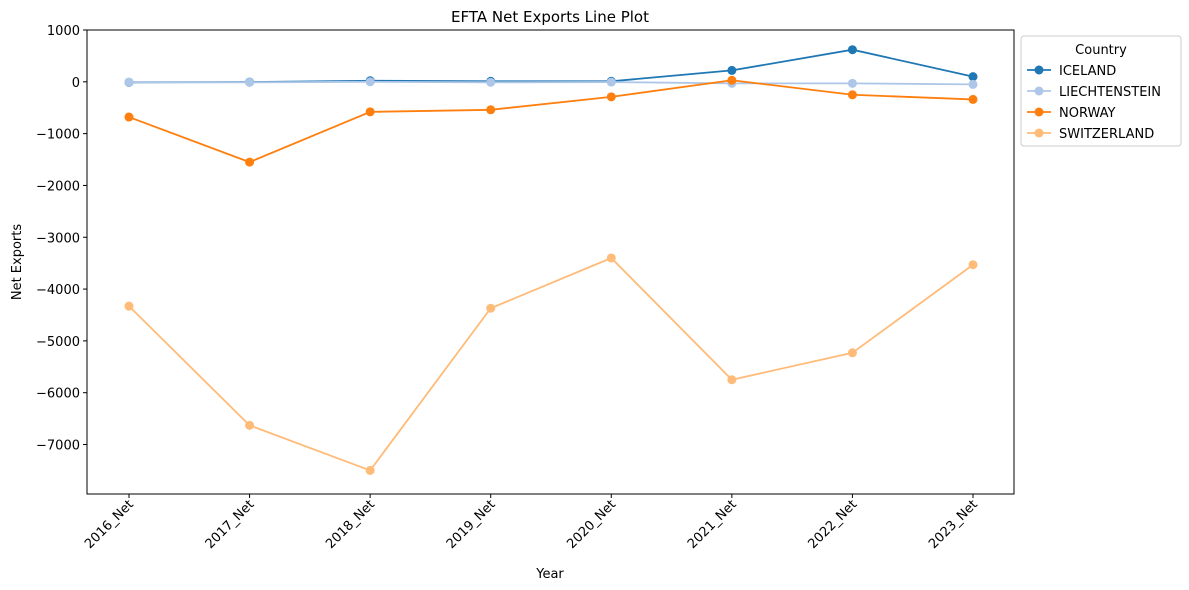 This screenshot has height=590, width=1189. What do you see at coordinates (58, 342) in the screenshot?
I see `y-tick-label: −5000` at bounding box center [58, 342].